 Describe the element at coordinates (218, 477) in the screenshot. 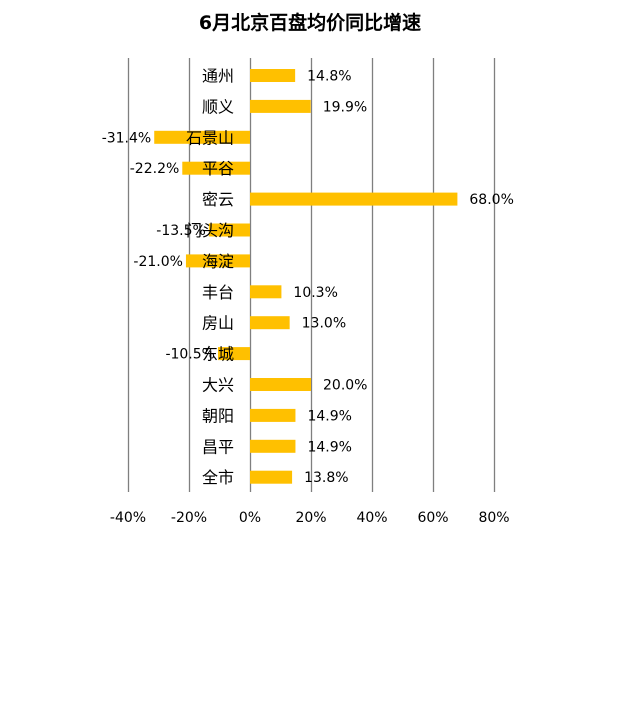

I see `category-label: 全市` at that location.